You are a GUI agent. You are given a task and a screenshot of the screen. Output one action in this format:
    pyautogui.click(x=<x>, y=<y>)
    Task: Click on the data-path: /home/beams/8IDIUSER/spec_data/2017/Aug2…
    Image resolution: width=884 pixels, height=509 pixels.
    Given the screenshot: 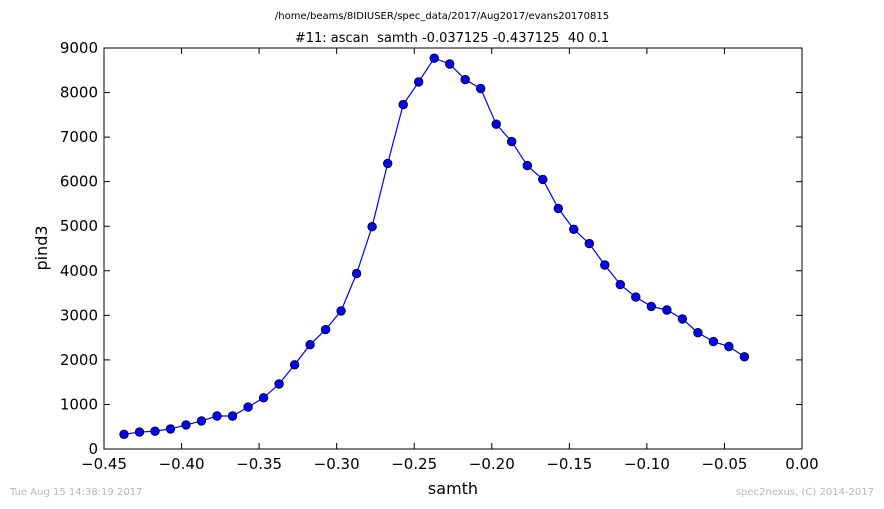 What is the action you would take?
    pyautogui.click(x=442, y=16)
    